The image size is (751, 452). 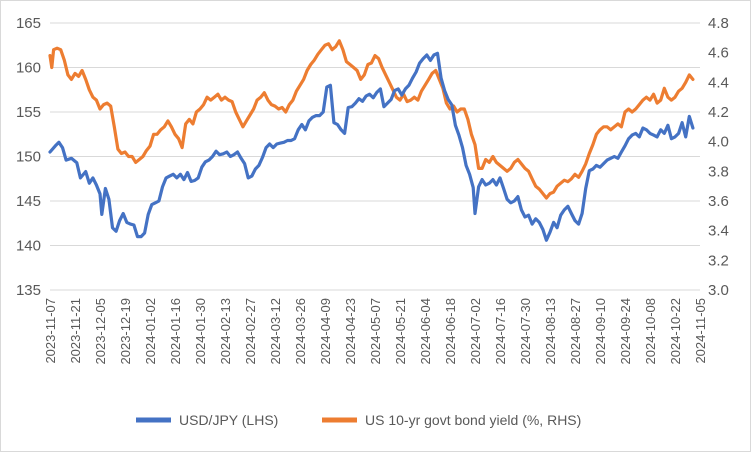 What do you see at coordinates (625, 331) in the screenshot?
I see `x-tick-label: 2024-09-24` at bounding box center [625, 331].